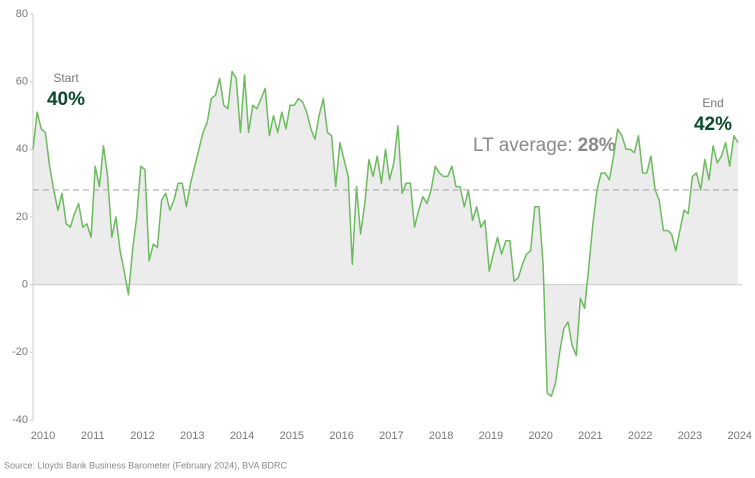 The image size is (755, 478). What do you see at coordinates (640, 436) in the screenshot?
I see `x-tick-label: 2022` at bounding box center [640, 436].